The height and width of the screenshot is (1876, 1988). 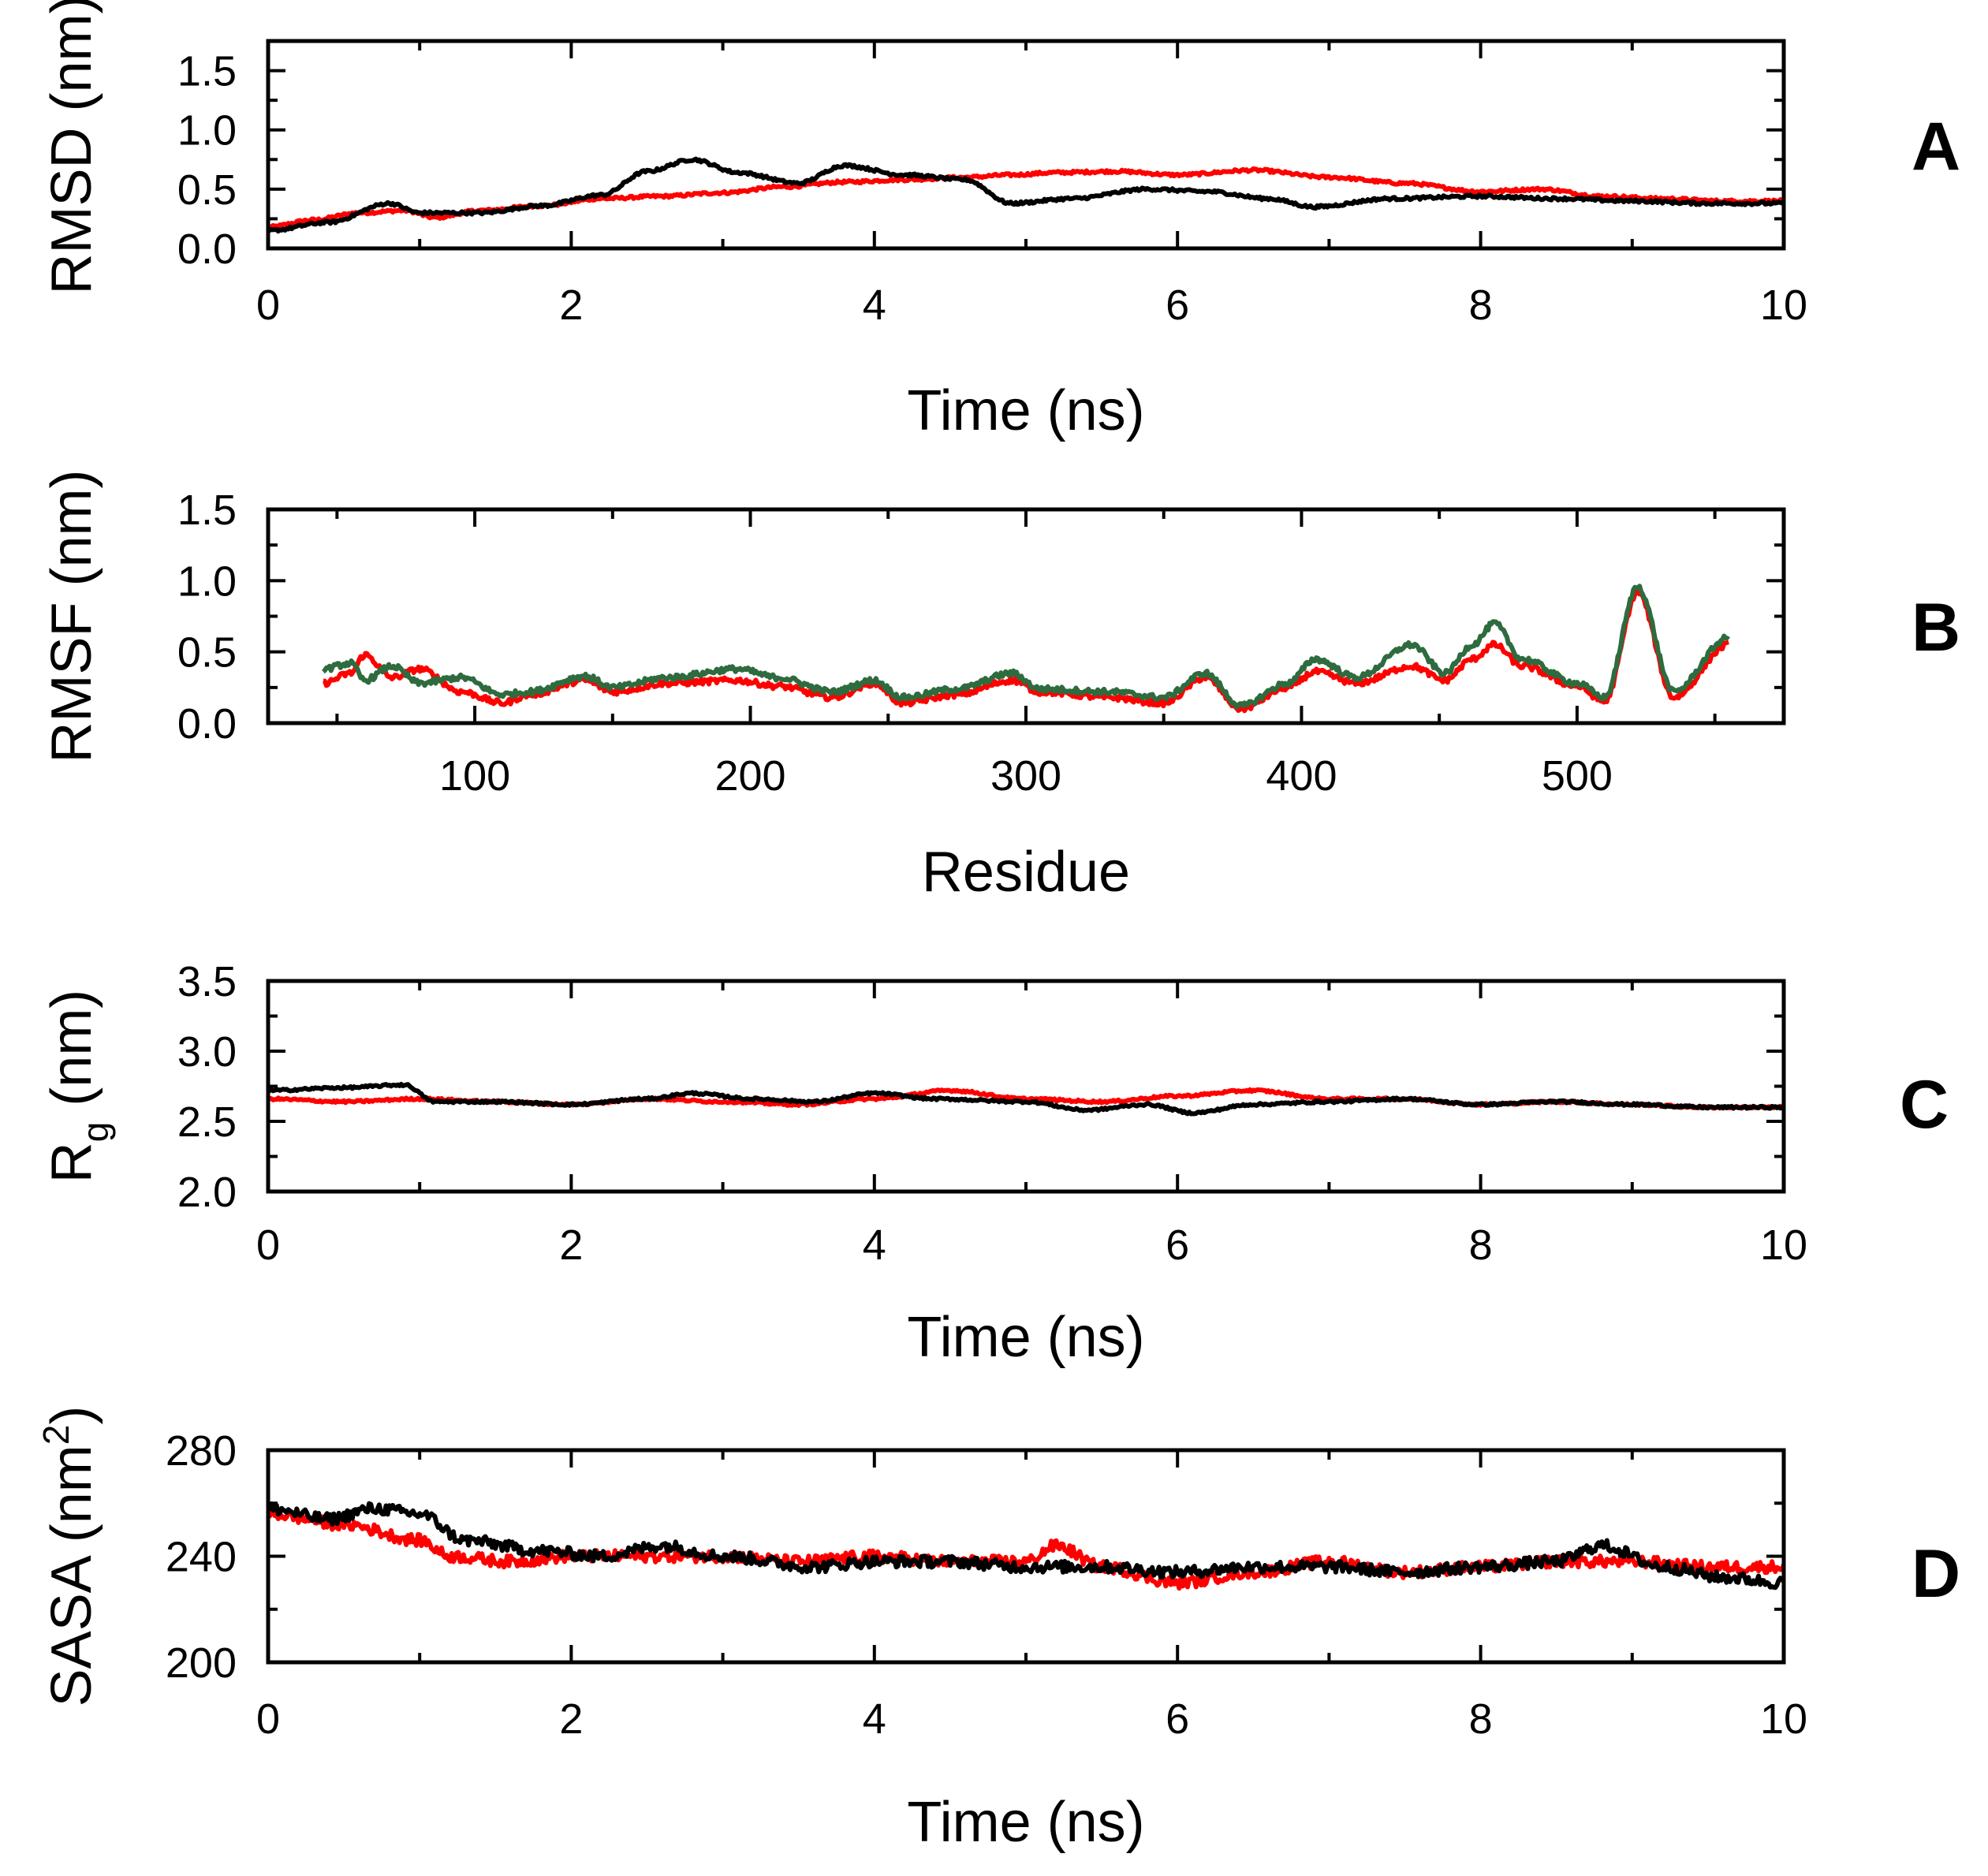 I want to click on y-axis-title-main: SASA (nm, so click(x=71, y=1575).